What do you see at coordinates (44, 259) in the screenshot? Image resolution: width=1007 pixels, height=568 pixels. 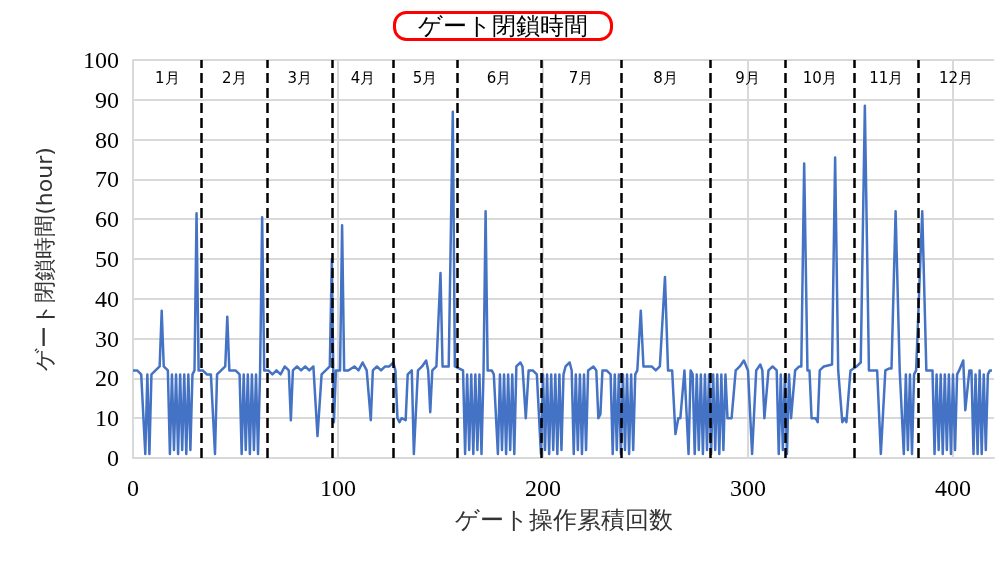 I see `y-axis-title: ゲート閉鎖時間(hour)` at bounding box center [44, 259].